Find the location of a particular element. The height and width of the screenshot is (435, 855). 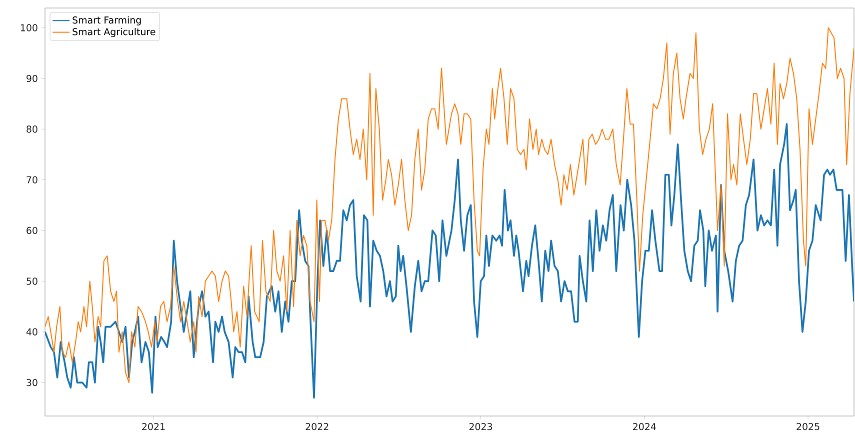

legend-label: Smart Agriculture is located at coordinates (114, 33).